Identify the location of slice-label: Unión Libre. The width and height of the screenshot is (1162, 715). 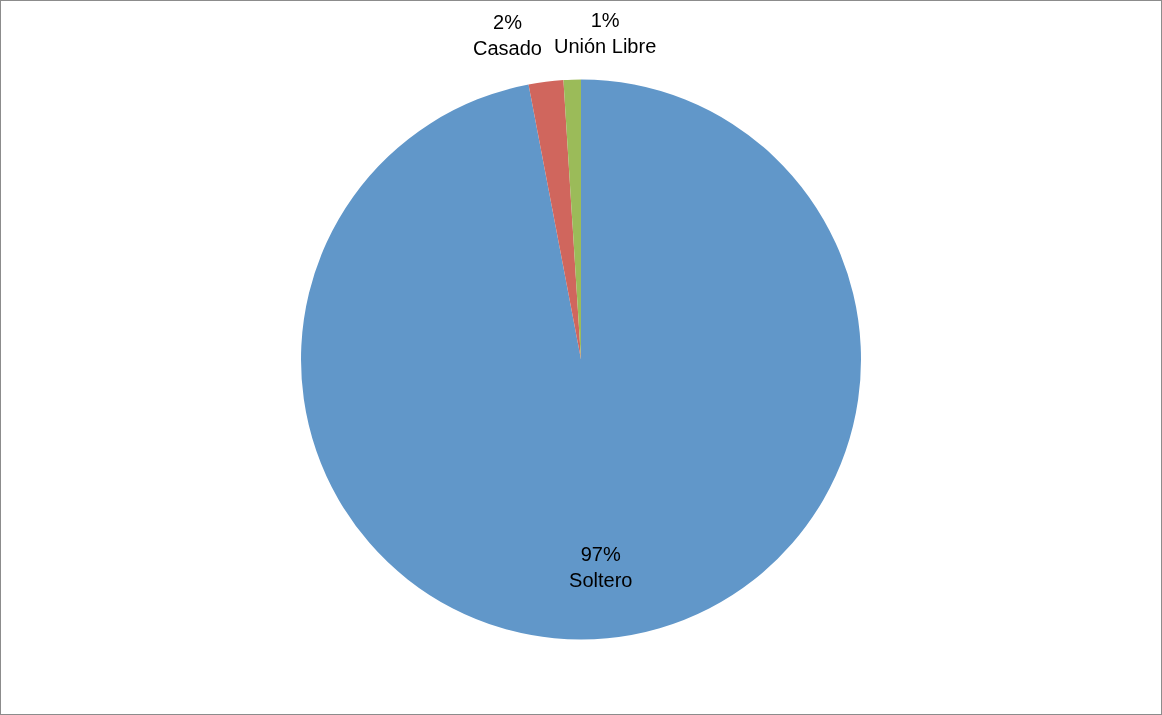
(605, 46).